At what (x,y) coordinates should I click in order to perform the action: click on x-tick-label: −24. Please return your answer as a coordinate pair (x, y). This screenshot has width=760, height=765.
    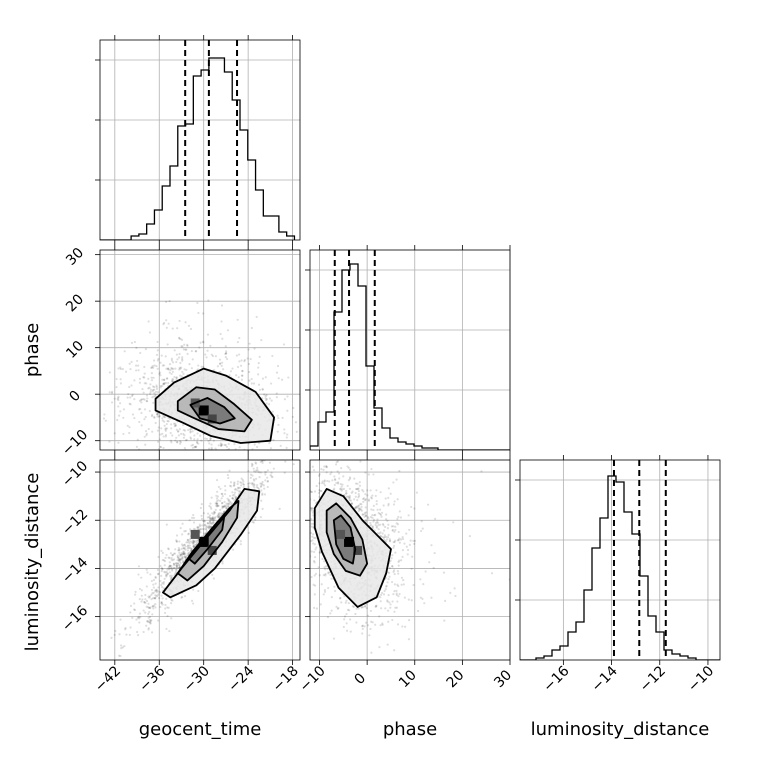
    Looking at the image, I should click on (241, 679).